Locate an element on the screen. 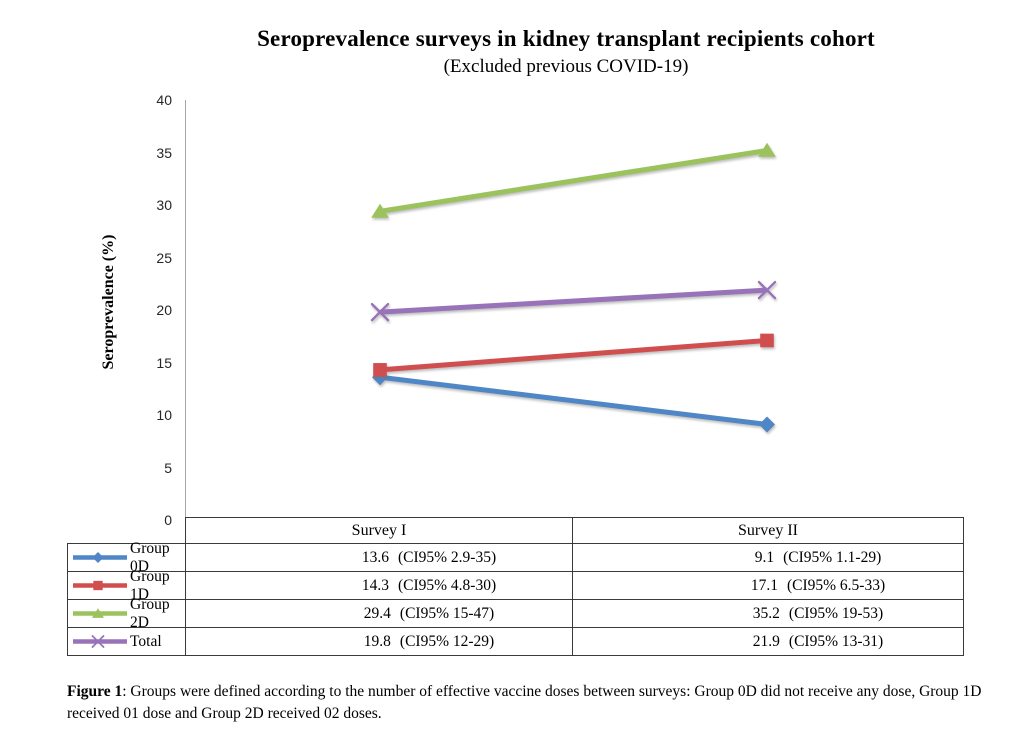 The image size is (1023, 746). legend-item-group0d: Group 0D is located at coordinates (126, 557).